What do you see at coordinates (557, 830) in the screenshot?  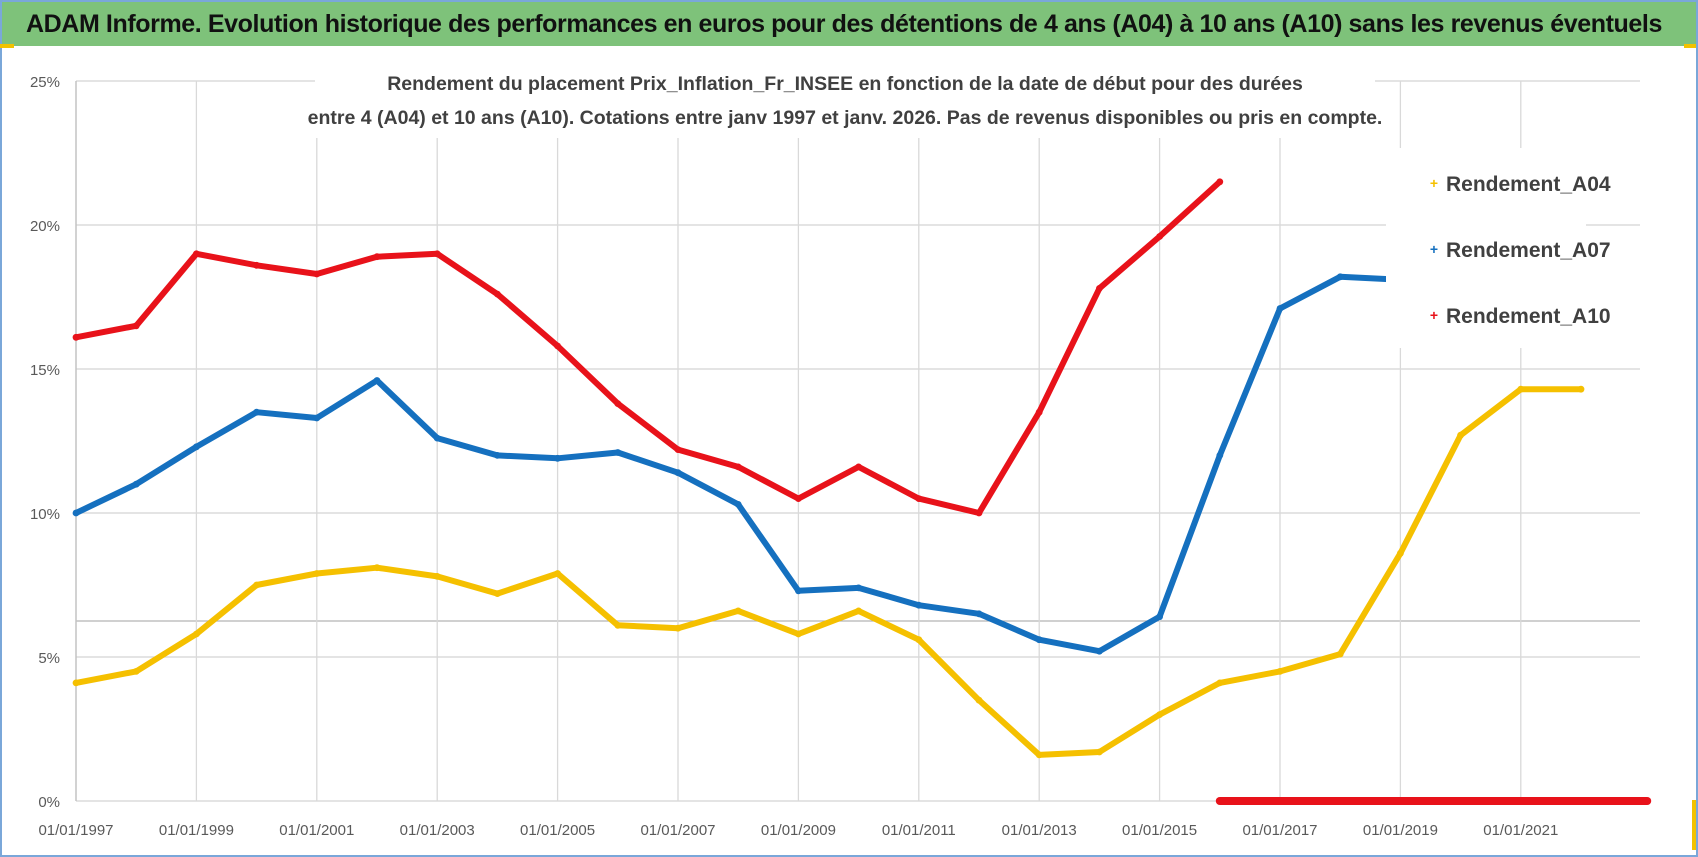 I see `x-tick-label: 01/01/2005` at bounding box center [557, 830].